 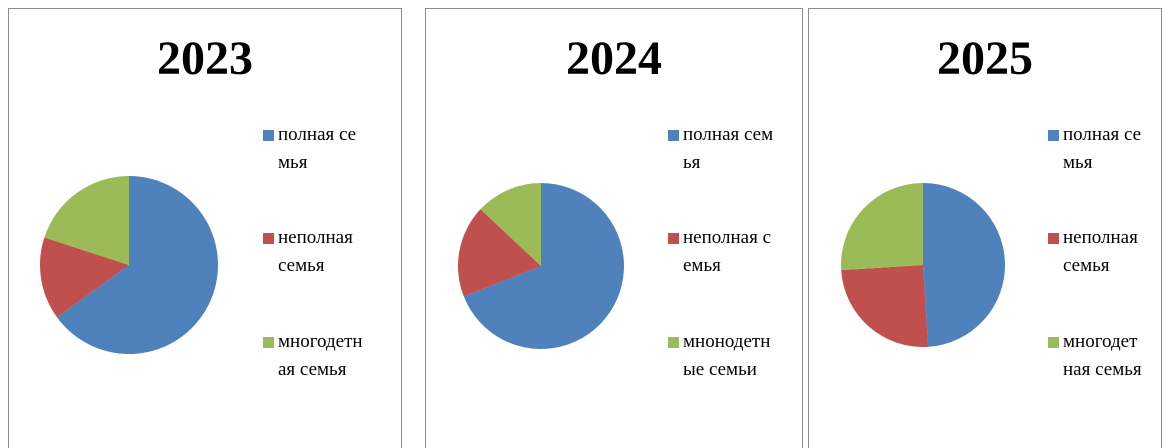 What do you see at coordinates (727, 355) in the screenshot?
I see `legend-label: мнонодетные семьи` at bounding box center [727, 355].